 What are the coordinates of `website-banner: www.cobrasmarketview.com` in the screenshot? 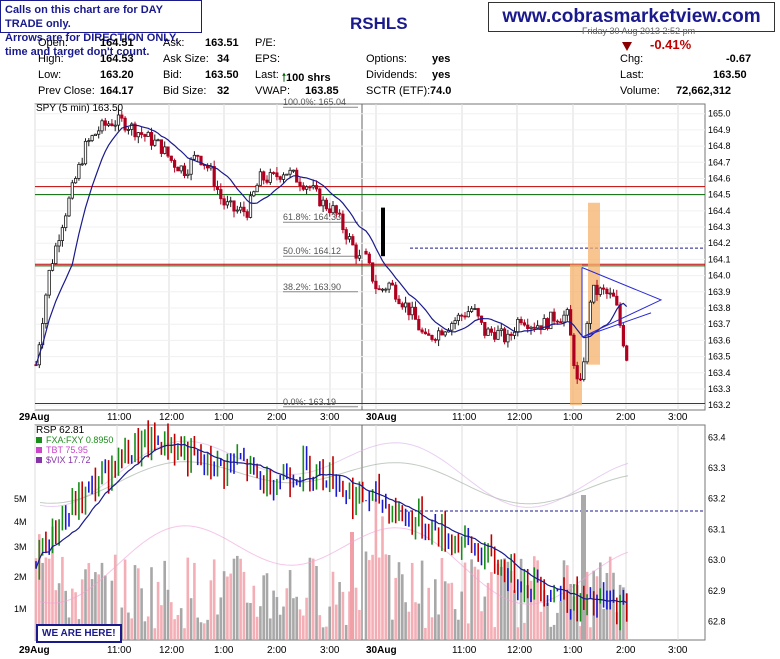 It's located at (631, 17).